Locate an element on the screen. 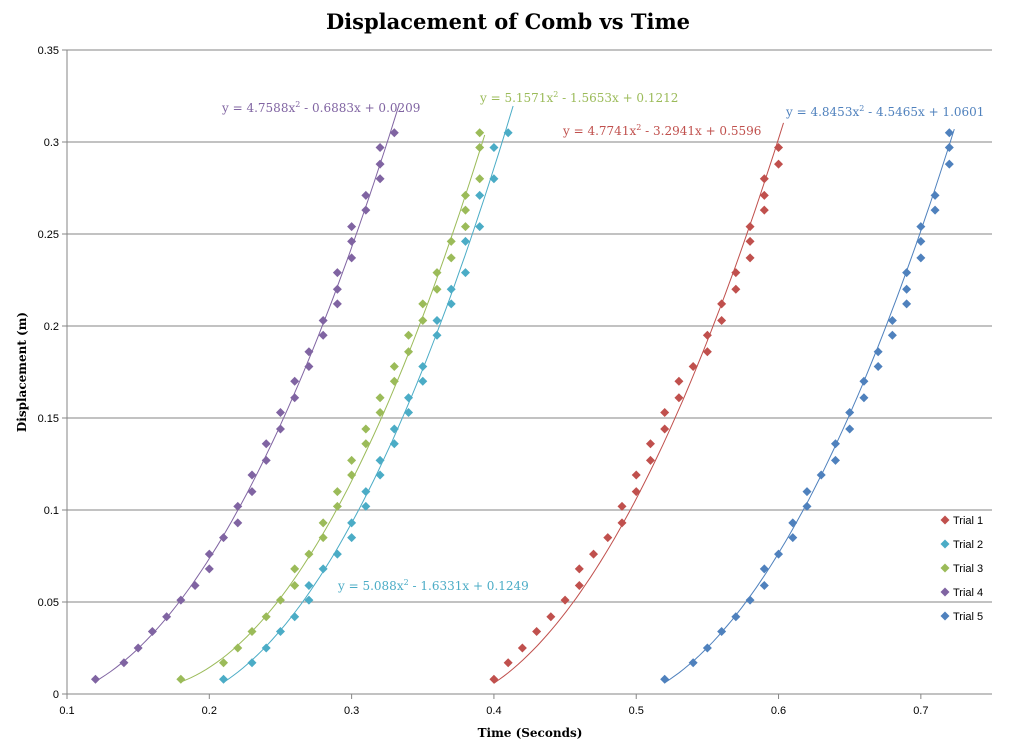 The height and width of the screenshot is (756, 1017). x-axis-label: Time (Seconds) is located at coordinates (530, 733).